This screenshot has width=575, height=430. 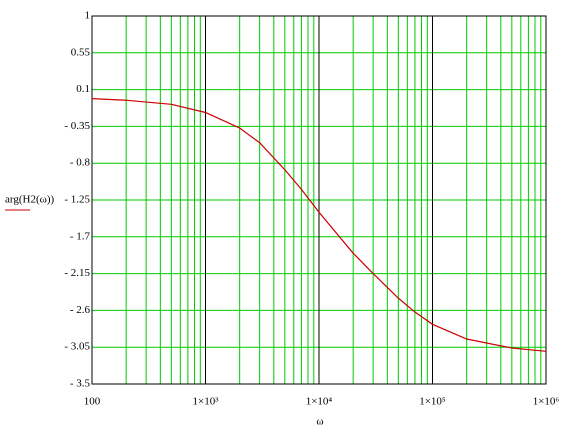 I want to click on x-axis-label: ω, so click(x=319, y=422).